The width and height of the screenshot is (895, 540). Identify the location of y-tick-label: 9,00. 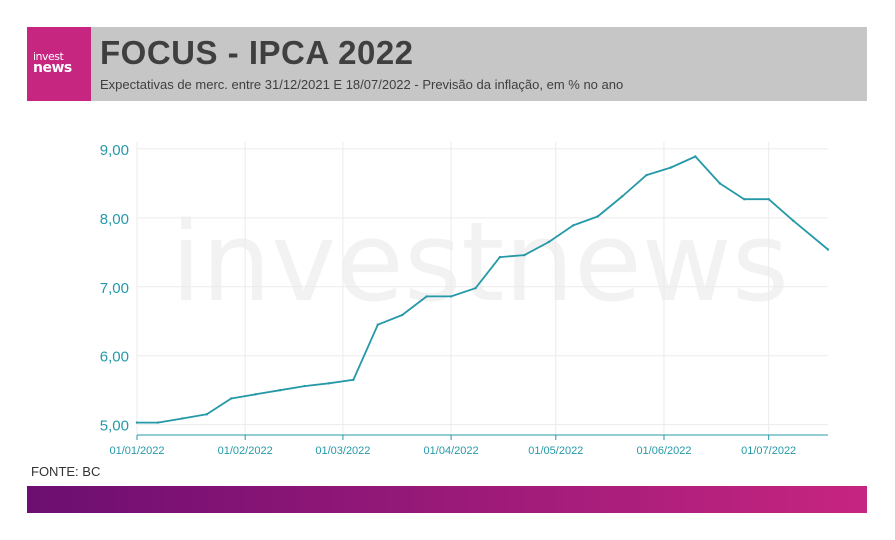
(114, 150).